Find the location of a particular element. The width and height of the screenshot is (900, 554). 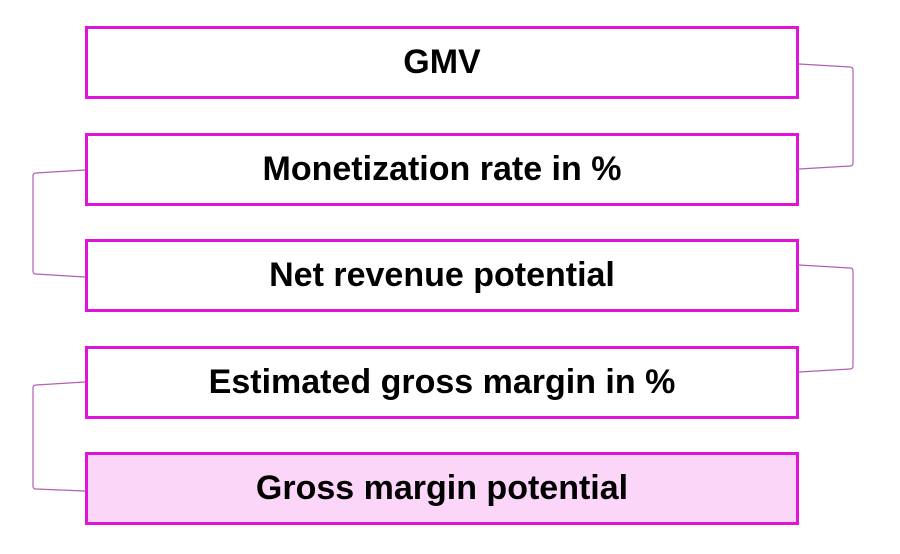

step-label-gross-margin-potential: Gross margin potential is located at coordinates (442, 488).